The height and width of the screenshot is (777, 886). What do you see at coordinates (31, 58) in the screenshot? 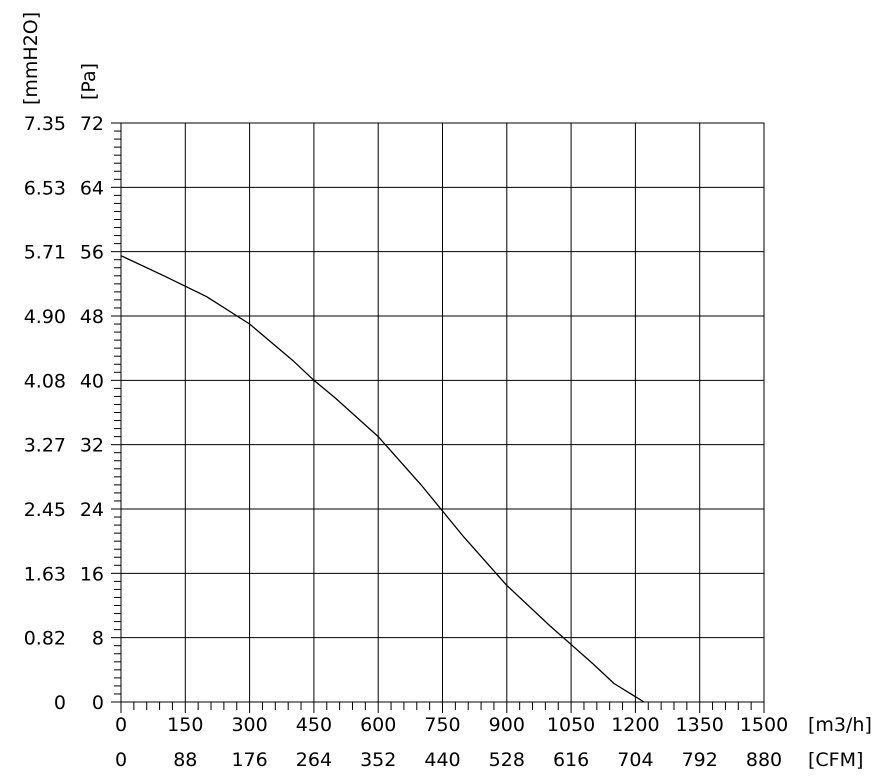
I see `y2-axis-unit-label: [mmH2O]` at bounding box center [31, 58].